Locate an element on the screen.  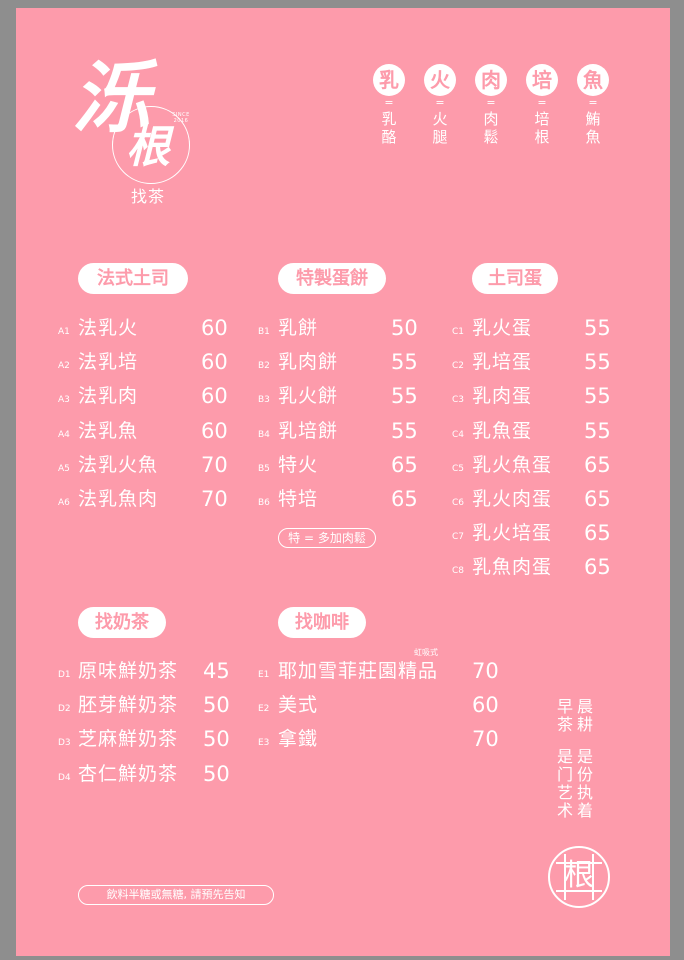
list-item: B2 乳肉餅 55 is located at coordinates (338, 362).